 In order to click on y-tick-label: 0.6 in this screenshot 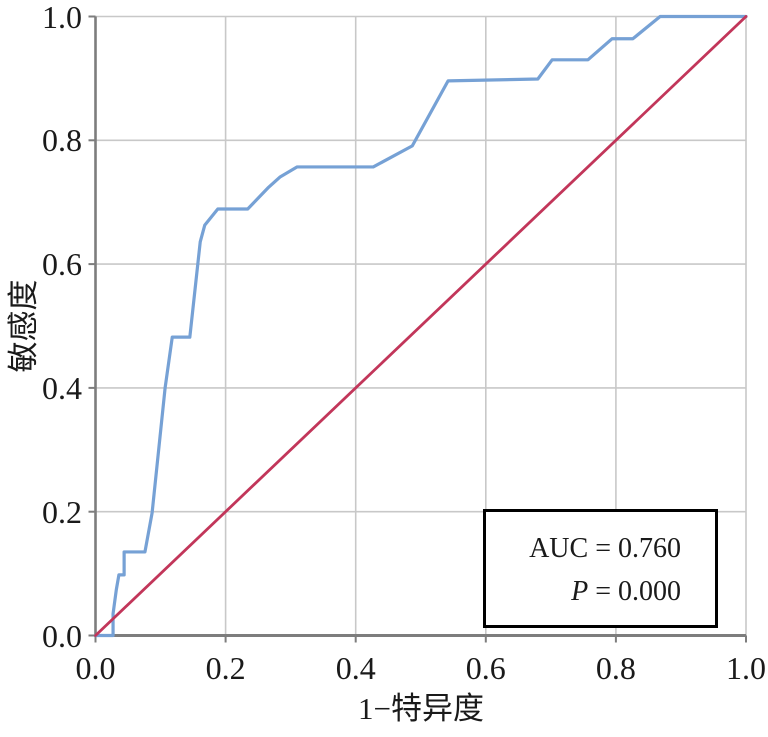, I will do `click(62, 264)`.